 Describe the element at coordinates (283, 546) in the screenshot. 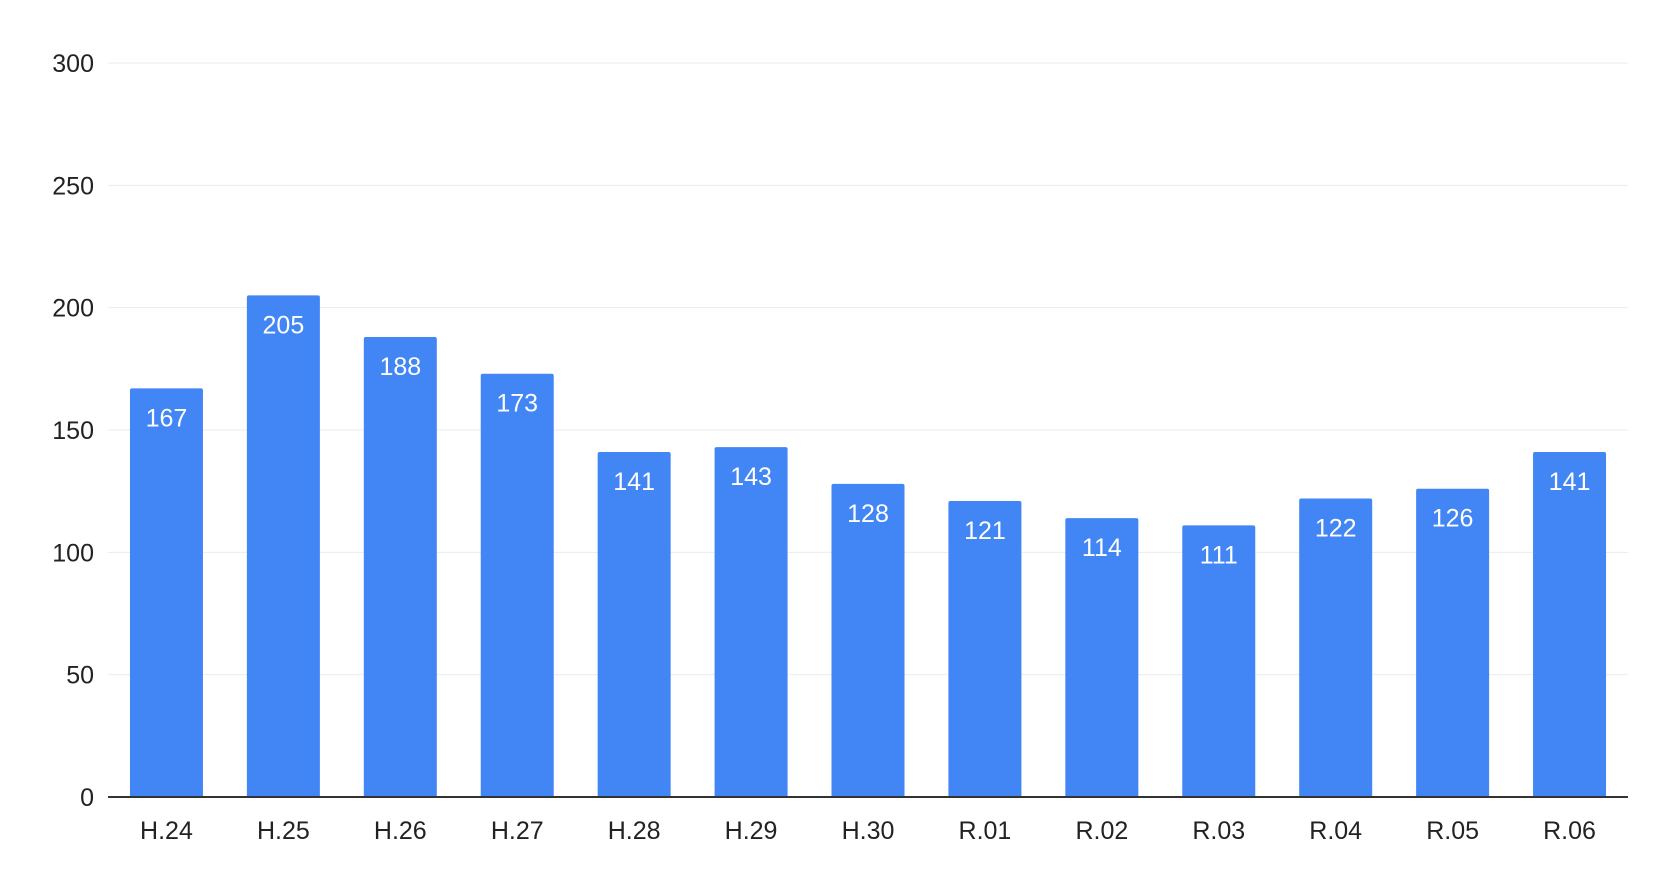

I see `bar-H.25` at that location.